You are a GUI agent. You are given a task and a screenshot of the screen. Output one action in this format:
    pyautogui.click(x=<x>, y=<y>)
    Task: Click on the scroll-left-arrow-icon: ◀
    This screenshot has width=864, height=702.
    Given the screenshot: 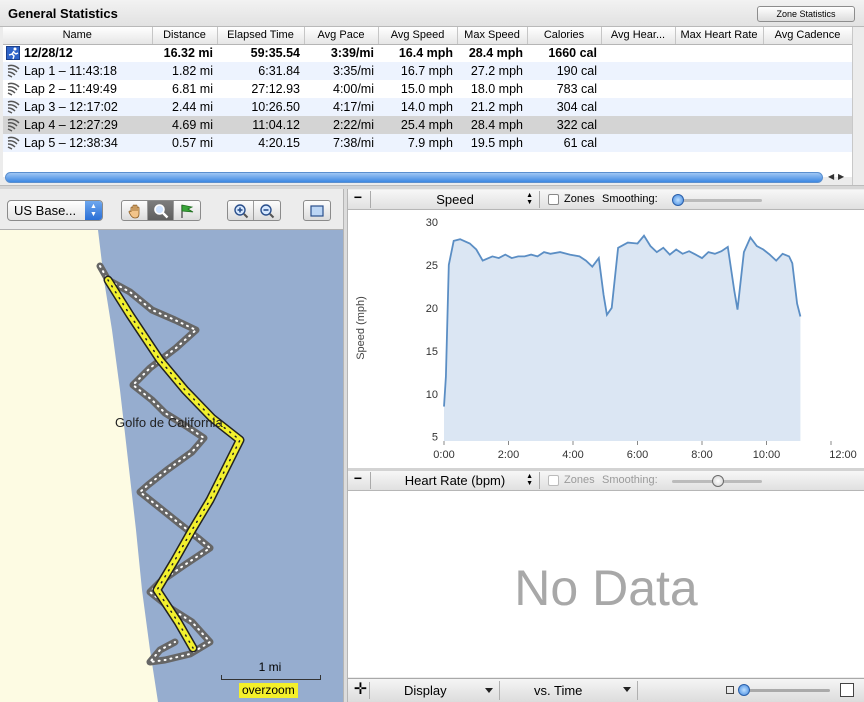 What is the action you would take?
    pyautogui.click(x=831, y=176)
    